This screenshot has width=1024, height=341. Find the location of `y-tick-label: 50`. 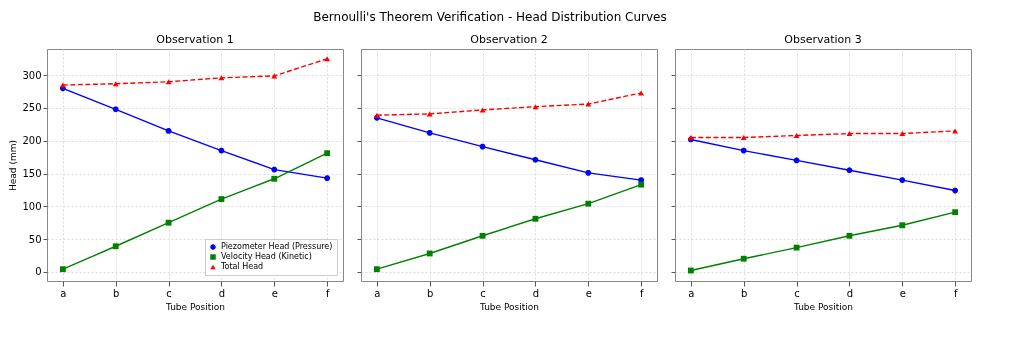

y-tick-label: 50 is located at coordinates (35, 239).